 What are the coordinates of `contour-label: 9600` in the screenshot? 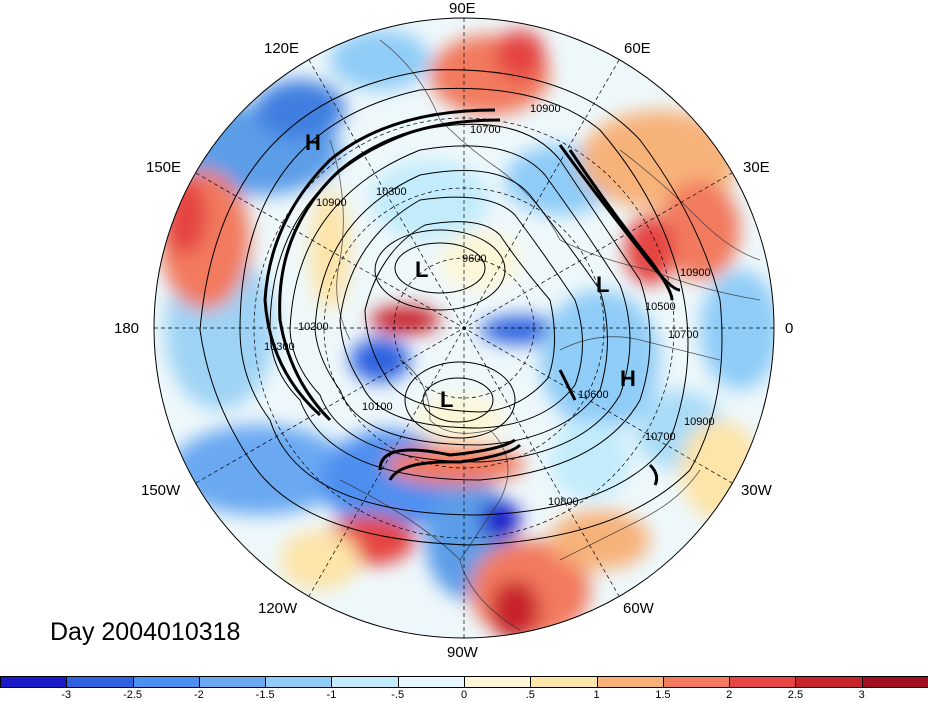 It's located at (474, 259).